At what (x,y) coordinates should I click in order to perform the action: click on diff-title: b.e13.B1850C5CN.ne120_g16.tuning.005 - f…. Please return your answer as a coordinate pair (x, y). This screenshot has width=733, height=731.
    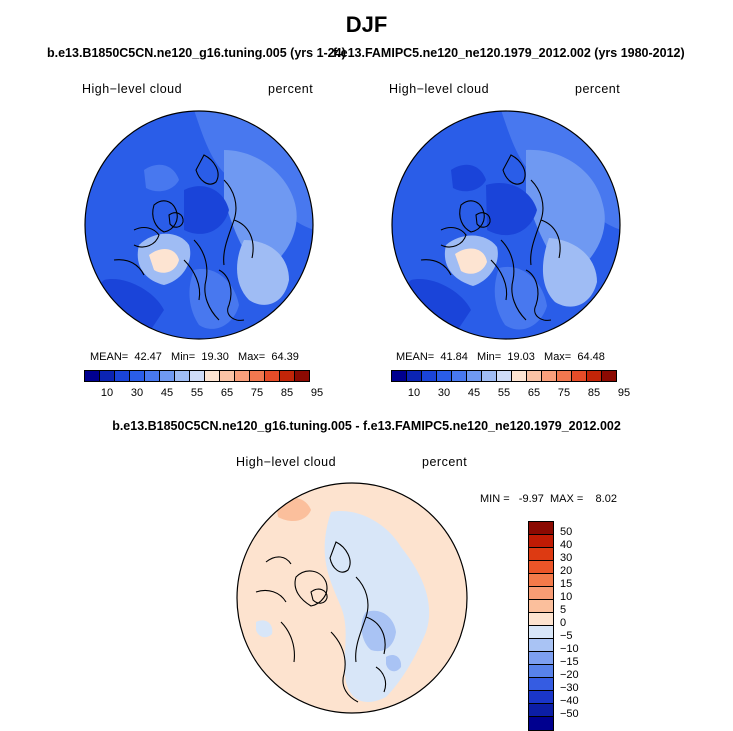
    Looking at the image, I should click on (366, 426).